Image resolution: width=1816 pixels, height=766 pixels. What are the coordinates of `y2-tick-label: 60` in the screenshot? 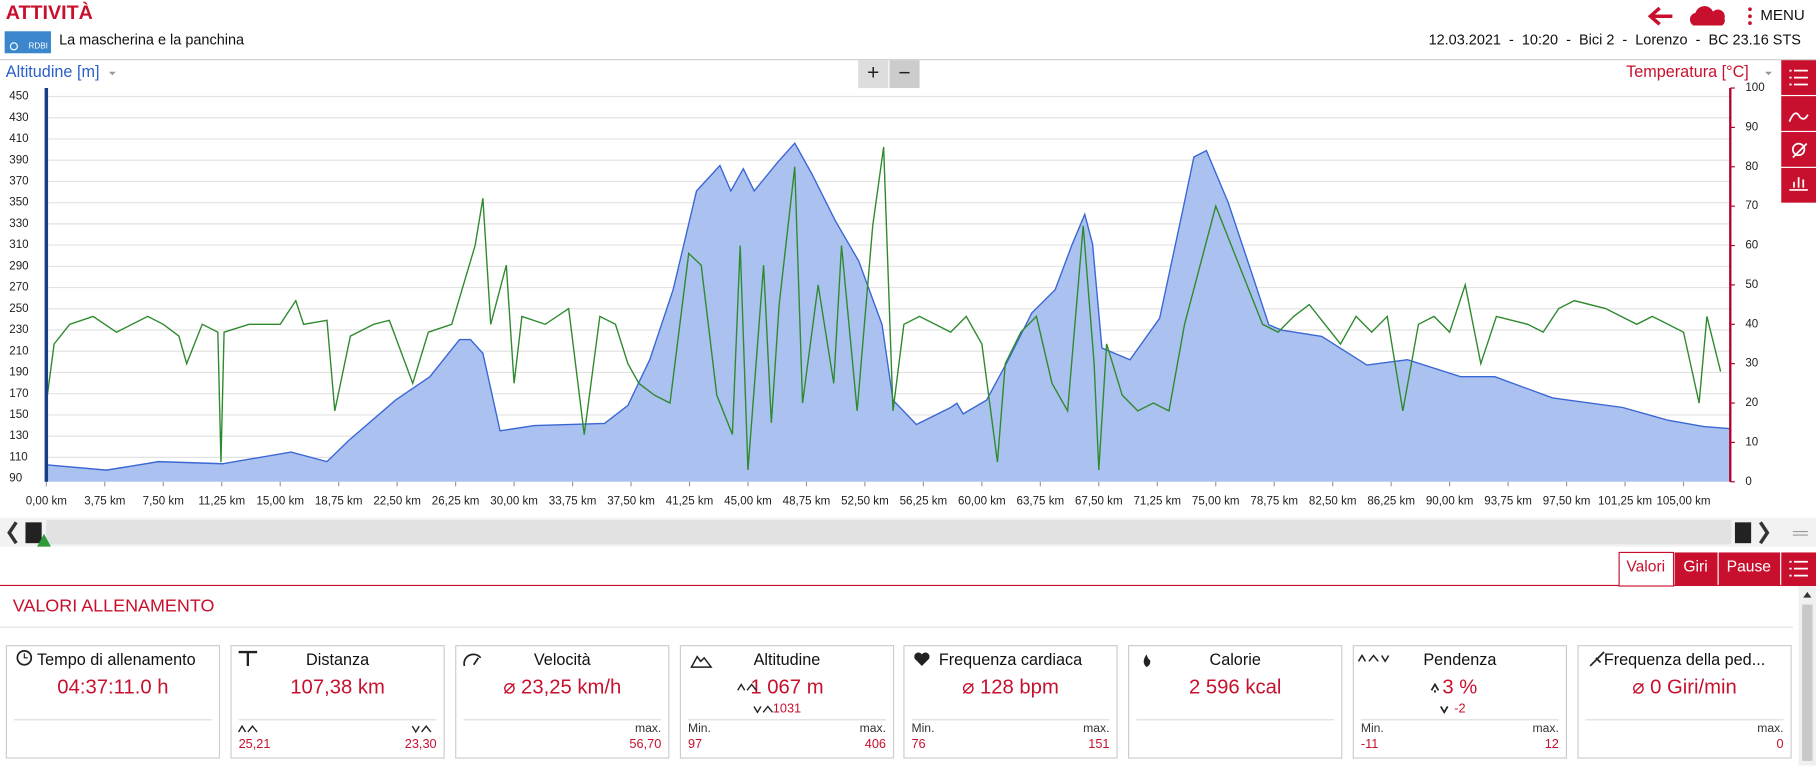 It's located at (1751, 246).